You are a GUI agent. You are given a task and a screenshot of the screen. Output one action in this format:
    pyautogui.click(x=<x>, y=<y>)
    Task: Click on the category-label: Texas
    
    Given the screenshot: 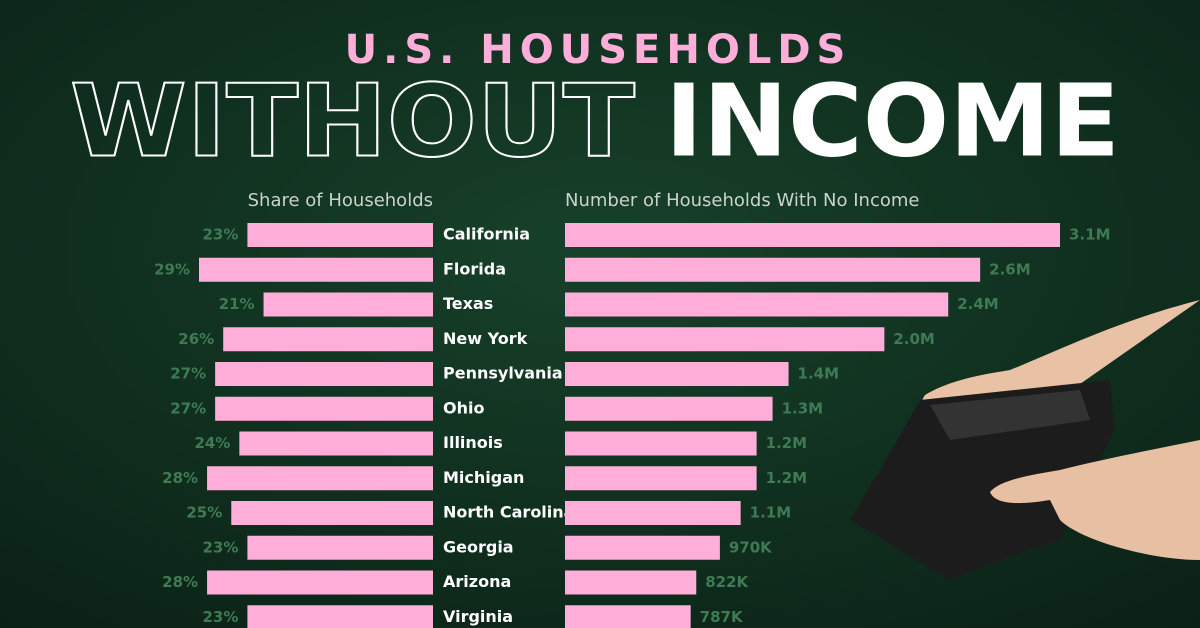 What is the action you would take?
    pyautogui.click(x=468, y=303)
    